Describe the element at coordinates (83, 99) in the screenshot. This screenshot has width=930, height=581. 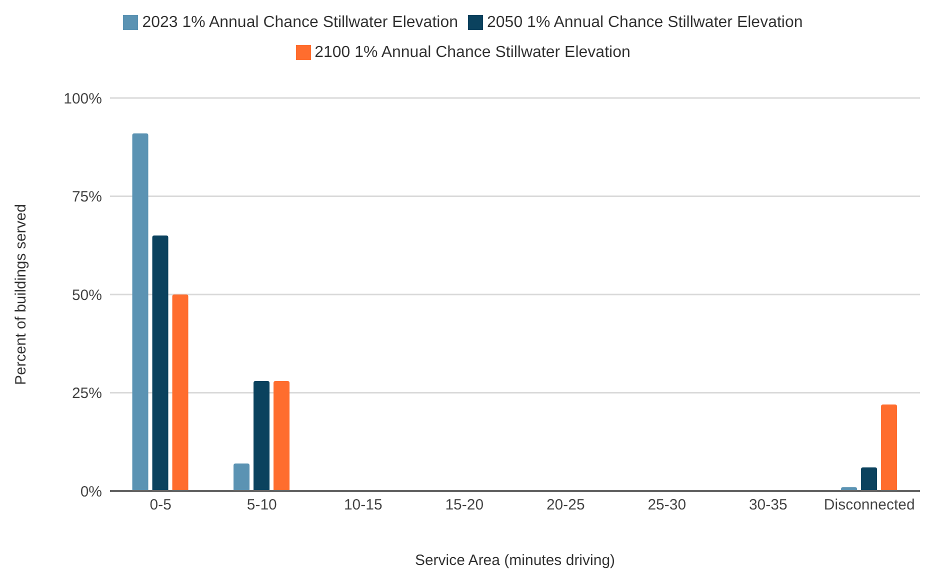
I see `y-tick-label: 100%` at that location.